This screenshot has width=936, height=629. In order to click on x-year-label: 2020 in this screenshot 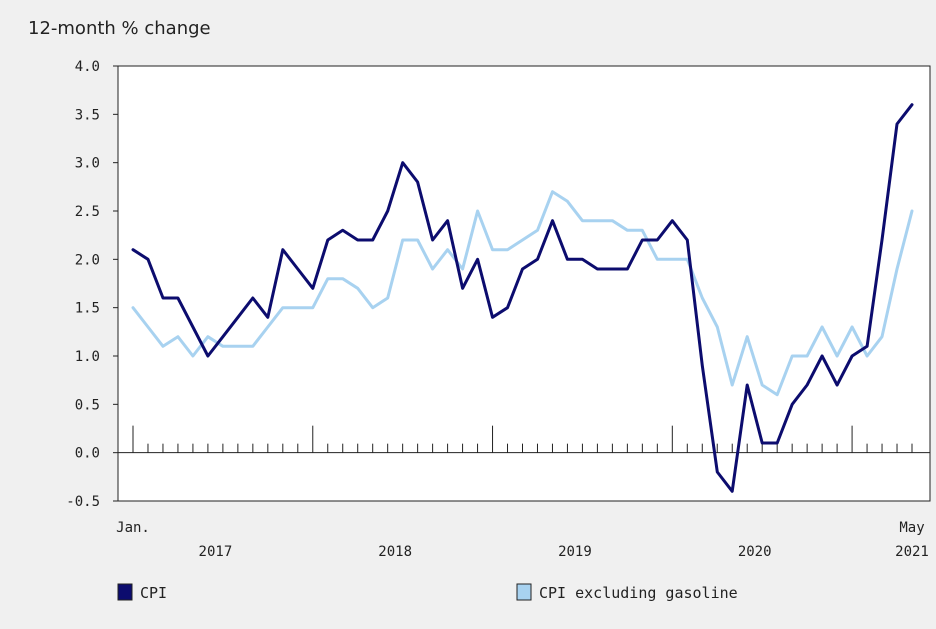, I will do `click(755, 552)`.